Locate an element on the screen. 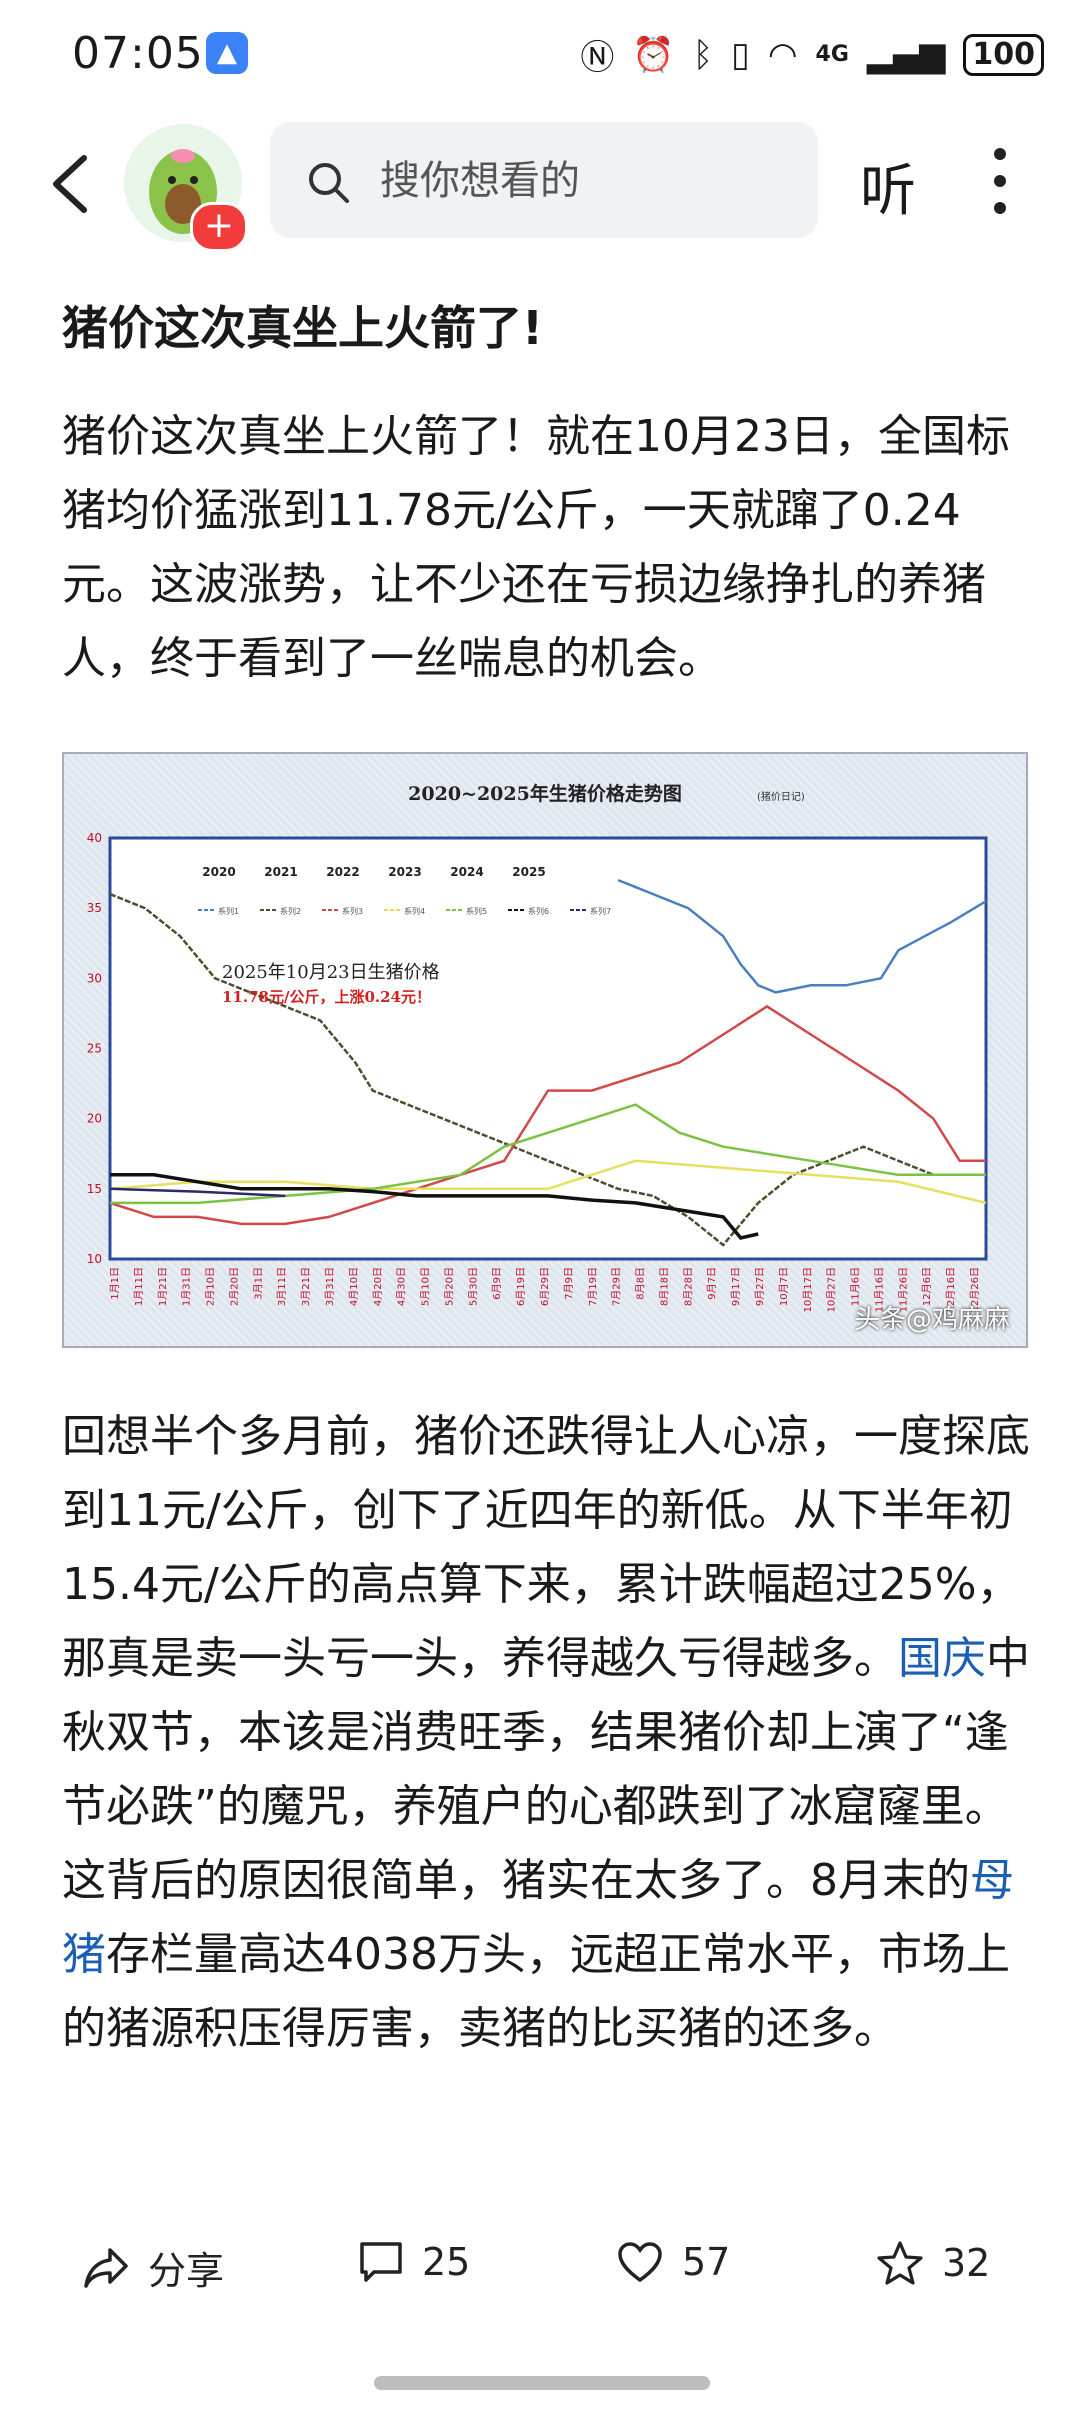 The width and height of the screenshot is (1084, 2412). legend-entry: 系列3 is located at coordinates (352, 911).